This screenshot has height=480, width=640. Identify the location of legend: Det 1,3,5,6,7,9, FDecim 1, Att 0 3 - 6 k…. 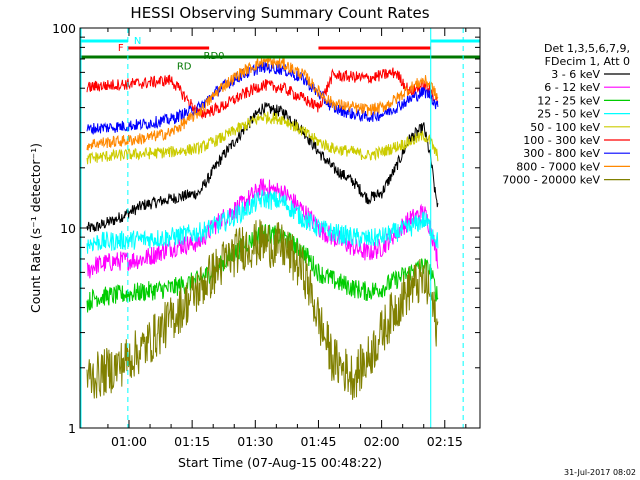
(566, 114).